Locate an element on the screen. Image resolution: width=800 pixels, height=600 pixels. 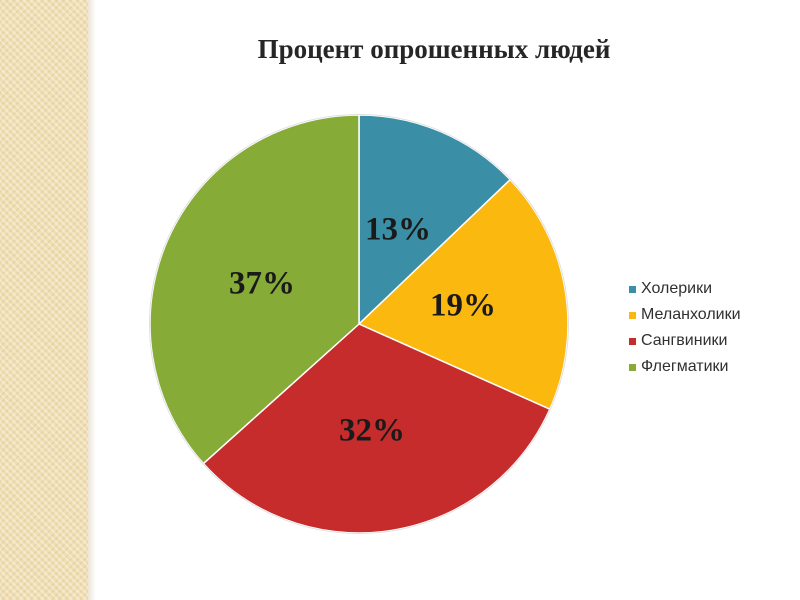
pie-percent-labels: 13% 19% 32% 37% is located at coordinates (362, 330).